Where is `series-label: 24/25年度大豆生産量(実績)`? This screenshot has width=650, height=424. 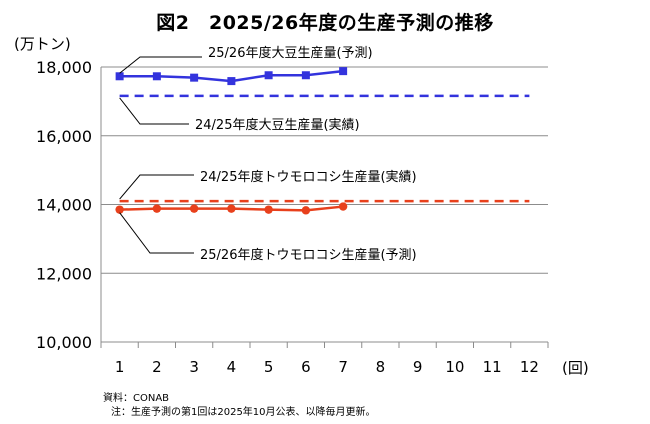
series-label: 24/25年度大豆生産量(実績) is located at coordinates (277, 125).